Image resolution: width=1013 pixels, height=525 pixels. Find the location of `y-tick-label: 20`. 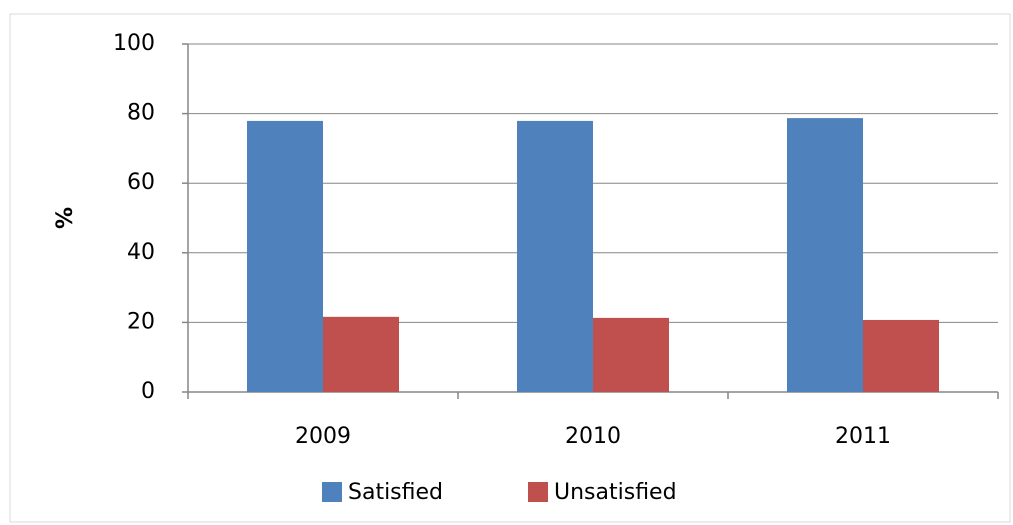

y-tick-label: 20 is located at coordinates (141, 321).